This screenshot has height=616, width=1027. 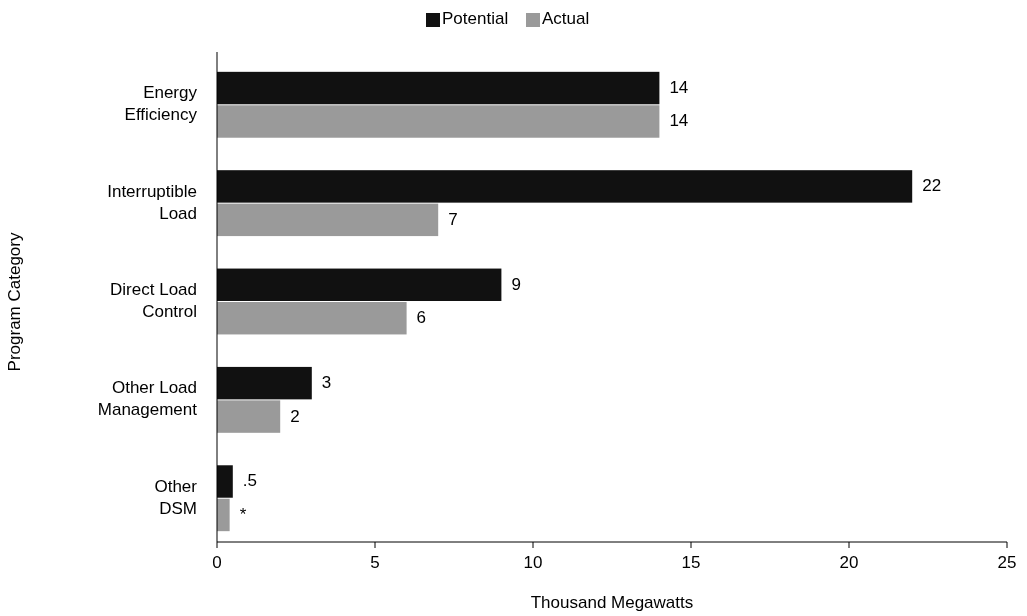 I want to click on data-label: 2, so click(x=295, y=416).